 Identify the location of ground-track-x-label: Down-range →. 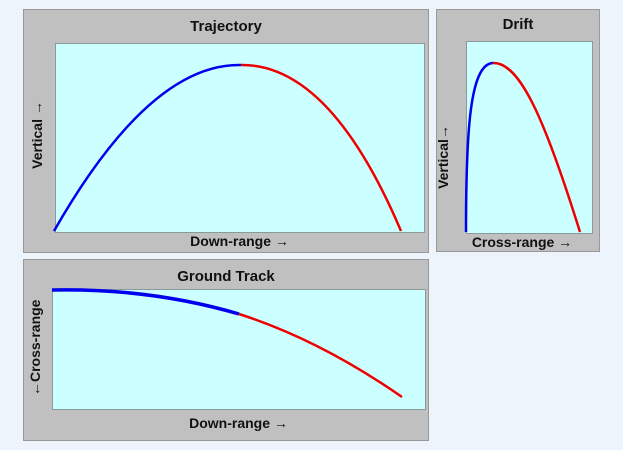
(238, 423).